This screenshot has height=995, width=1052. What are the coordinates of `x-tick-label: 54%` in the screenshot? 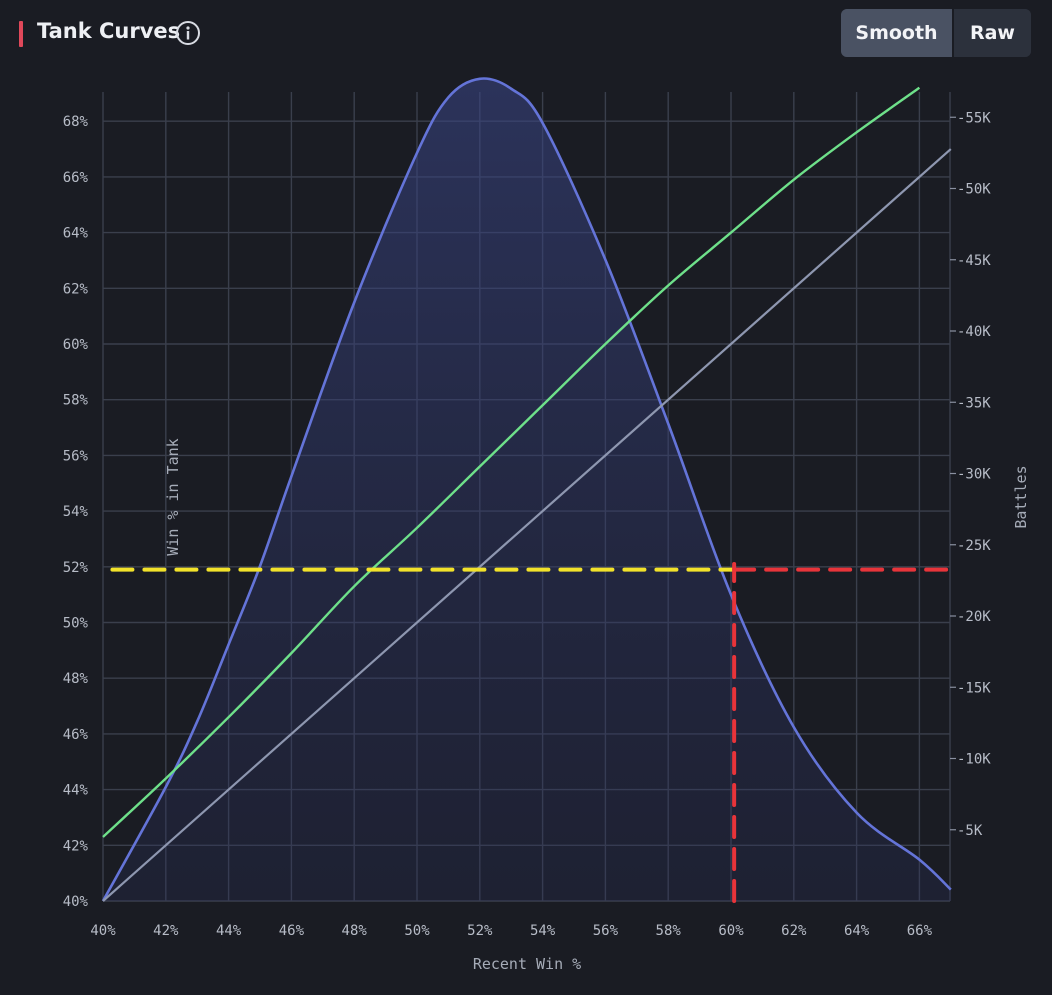 It's located at (543, 931).